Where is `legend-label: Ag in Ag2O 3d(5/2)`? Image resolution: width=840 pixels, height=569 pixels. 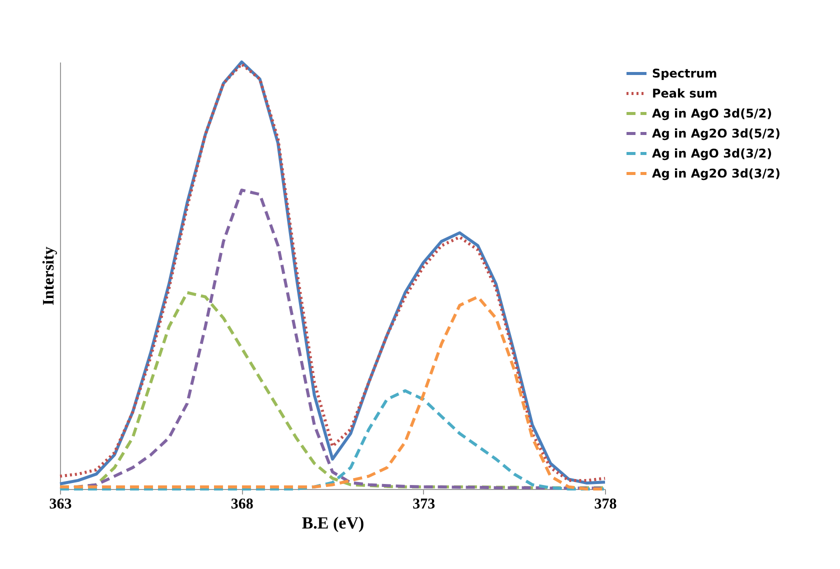
legend-label: Ag in Ag2O 3d(5/2) is located at coordinates (716, 133).